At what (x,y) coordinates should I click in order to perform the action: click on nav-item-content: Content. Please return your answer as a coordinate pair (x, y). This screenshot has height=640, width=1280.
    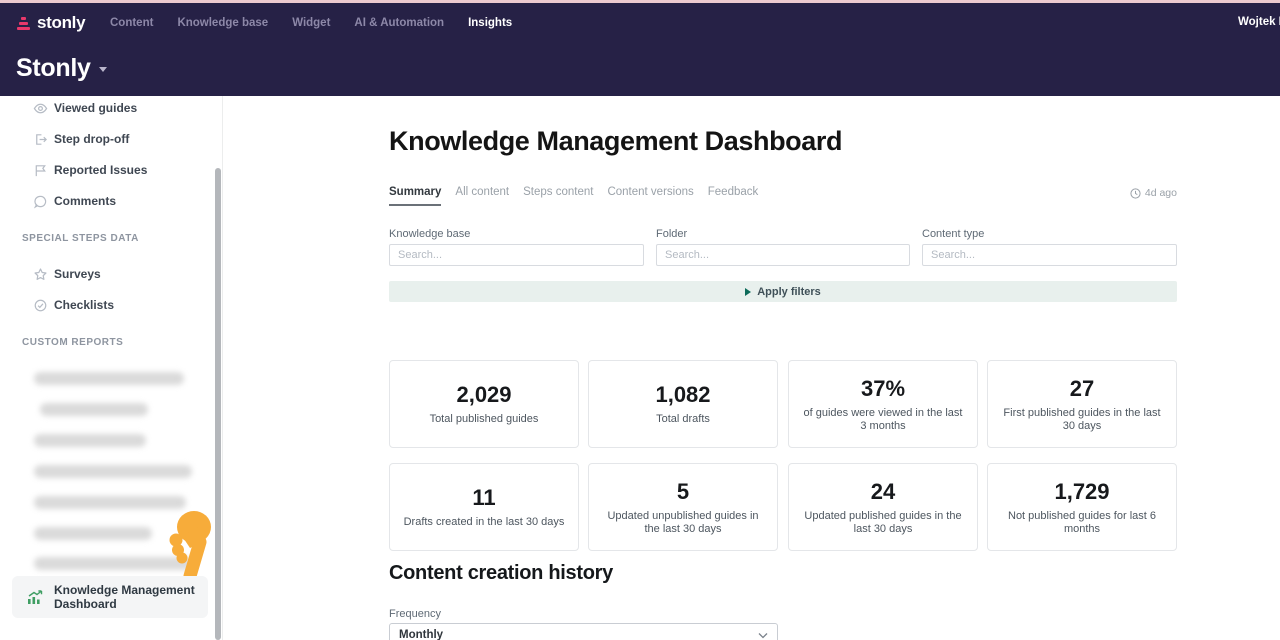
    Looking at the image, I should click on (132, 22).